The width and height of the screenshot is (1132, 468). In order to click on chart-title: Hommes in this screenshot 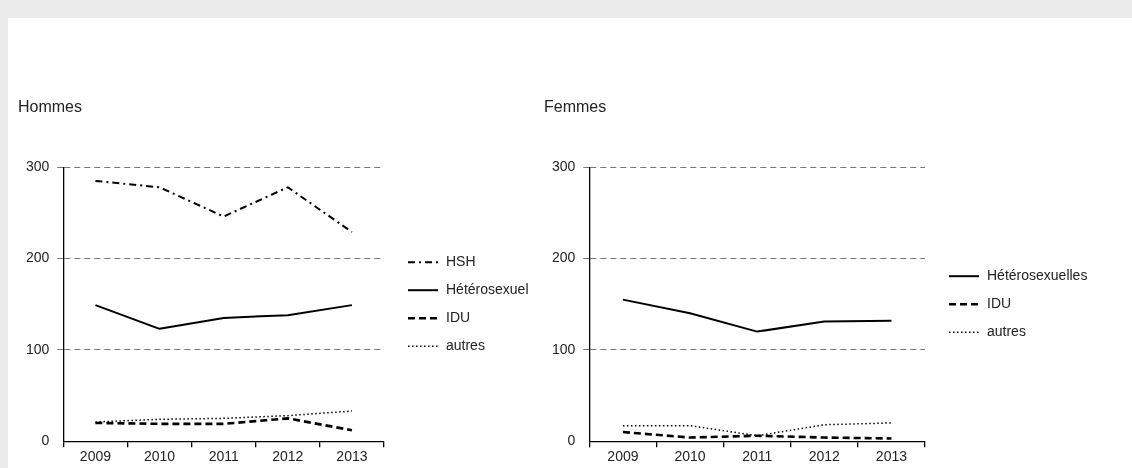, I will do `click(50, 107)`.